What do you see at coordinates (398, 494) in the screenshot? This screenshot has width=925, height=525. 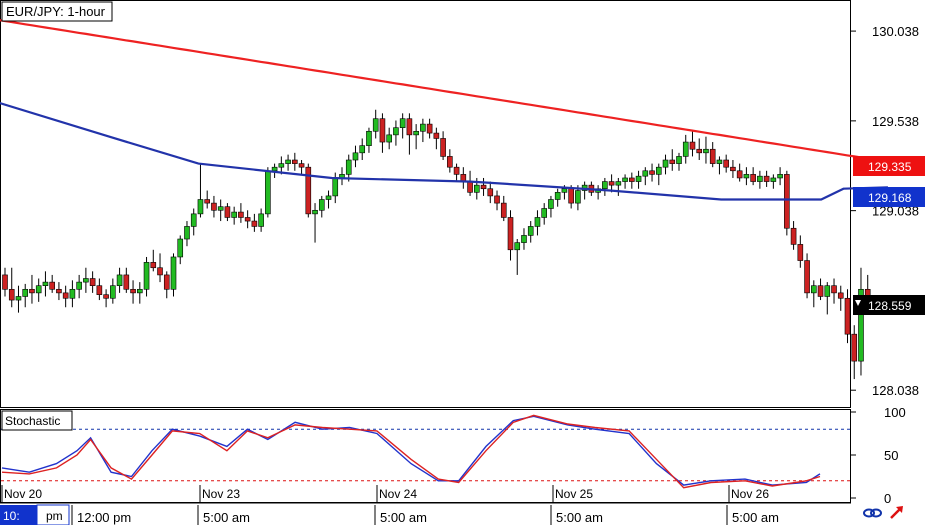 I see `date-label: Nov 24` at bounding box center [398, 494].